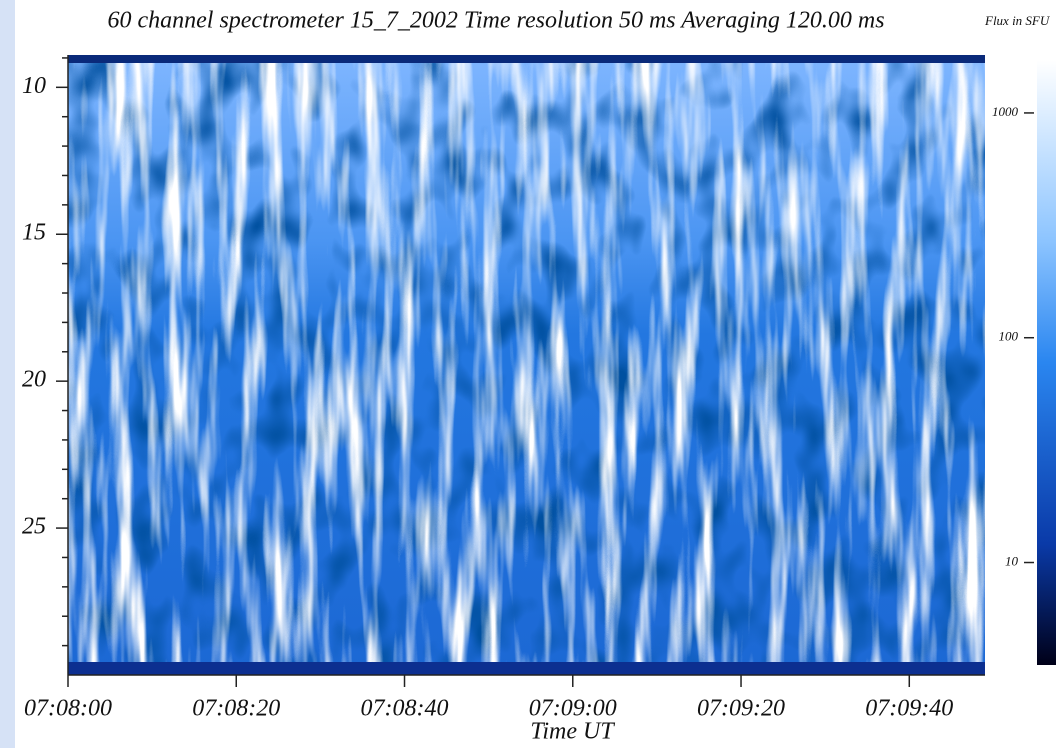 Image resolution: width=1056 pixels, height=748 pixels. I want to click on y-tick-label: 25, so click(34, 527).